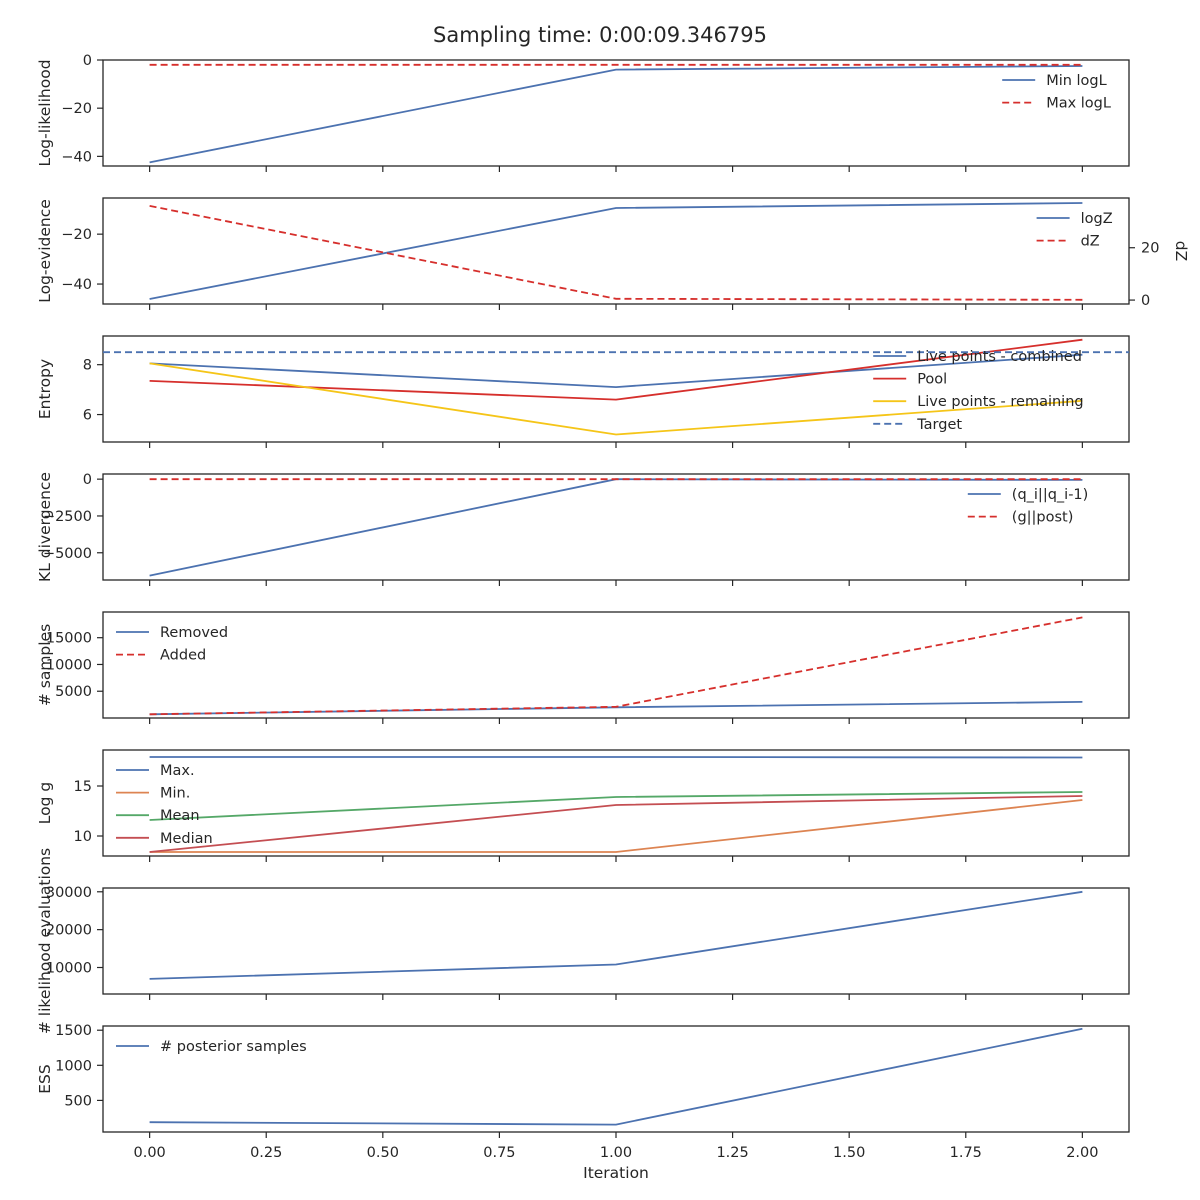 The height and width of the screenshot is (1200, 1200). Describe the element at coordinates (1043, 518) in the screenshot. I see `legend-label: (g||post)` at that location.